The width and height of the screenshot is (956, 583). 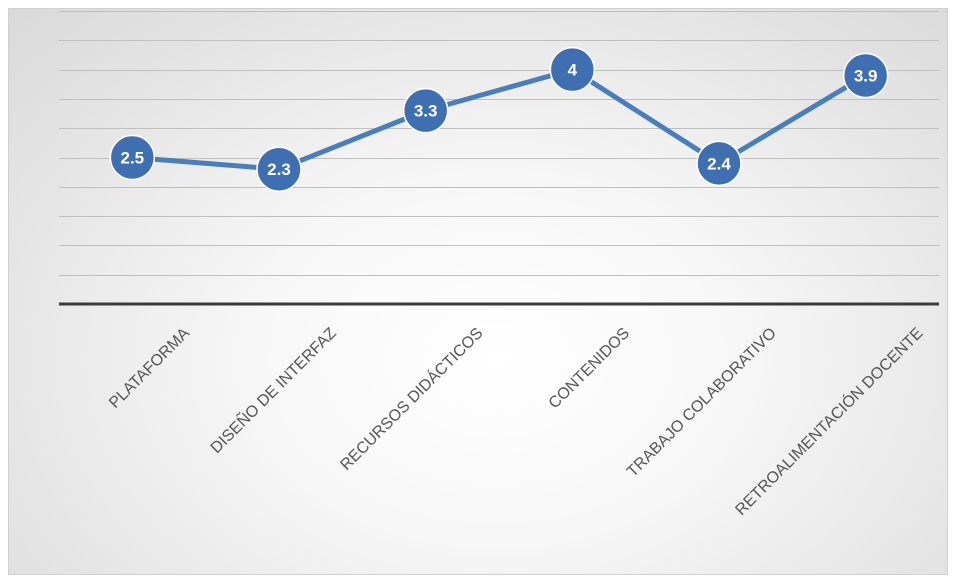 What do you see at coordinates (702, 403) in the screenshot?
I see `x-tick-label: TRABAJO COLABORATIVO` at bounding box center [702, 403].